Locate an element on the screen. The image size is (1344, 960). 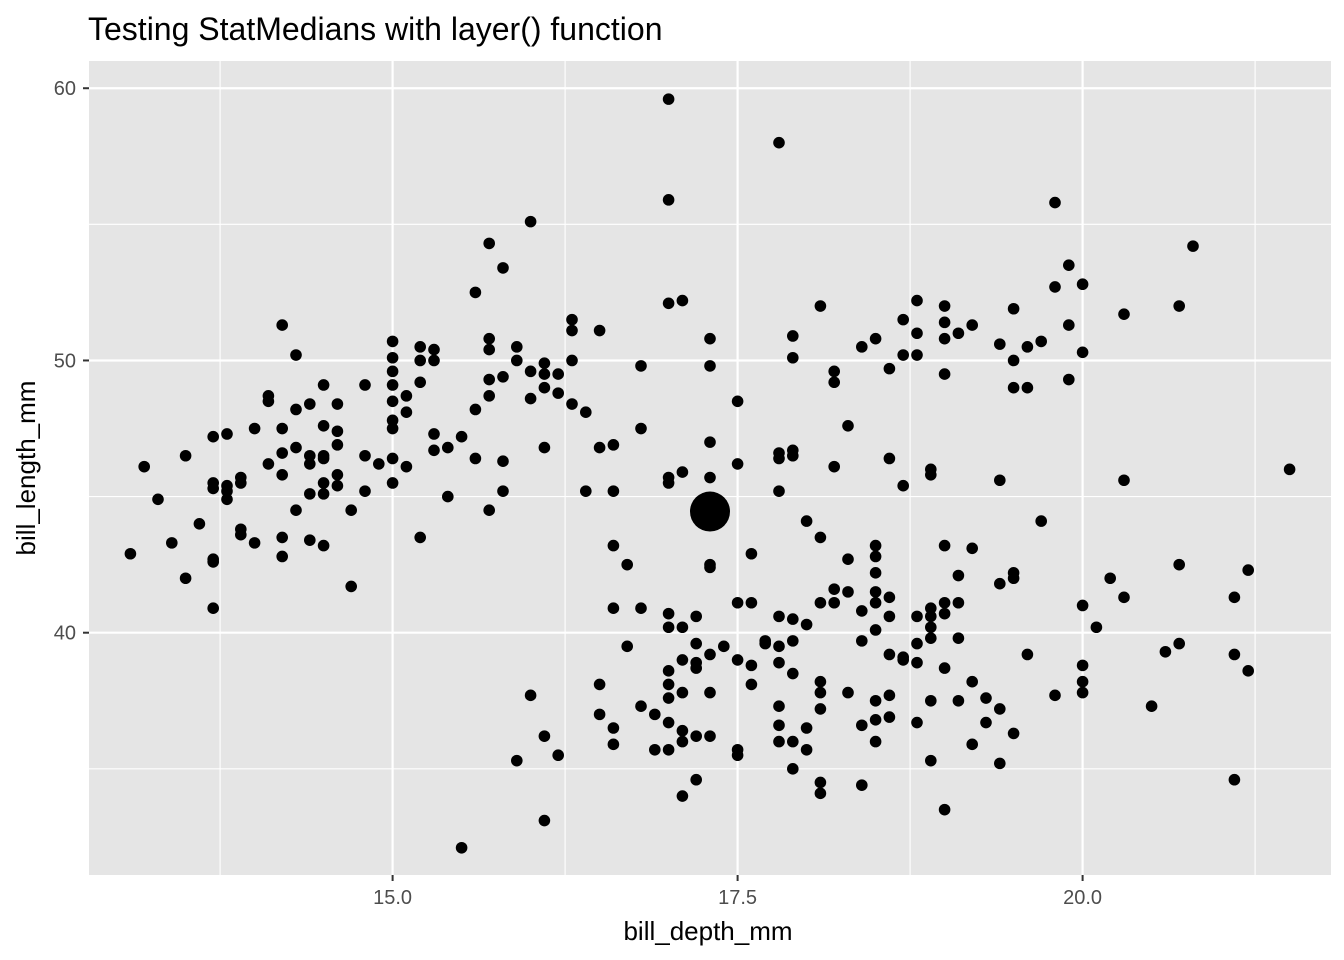
x-axis: 15.0 17.5 20.0 is located at coordinates (737, 892).